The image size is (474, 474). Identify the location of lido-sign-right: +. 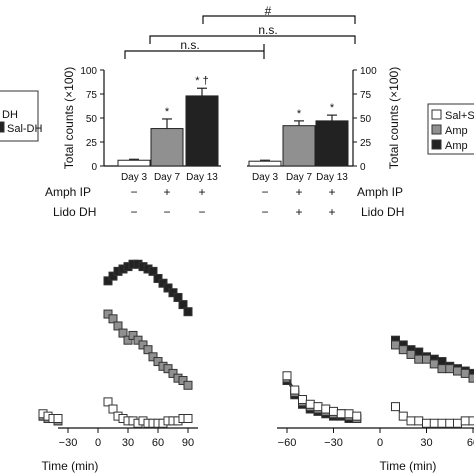
(331, 212).